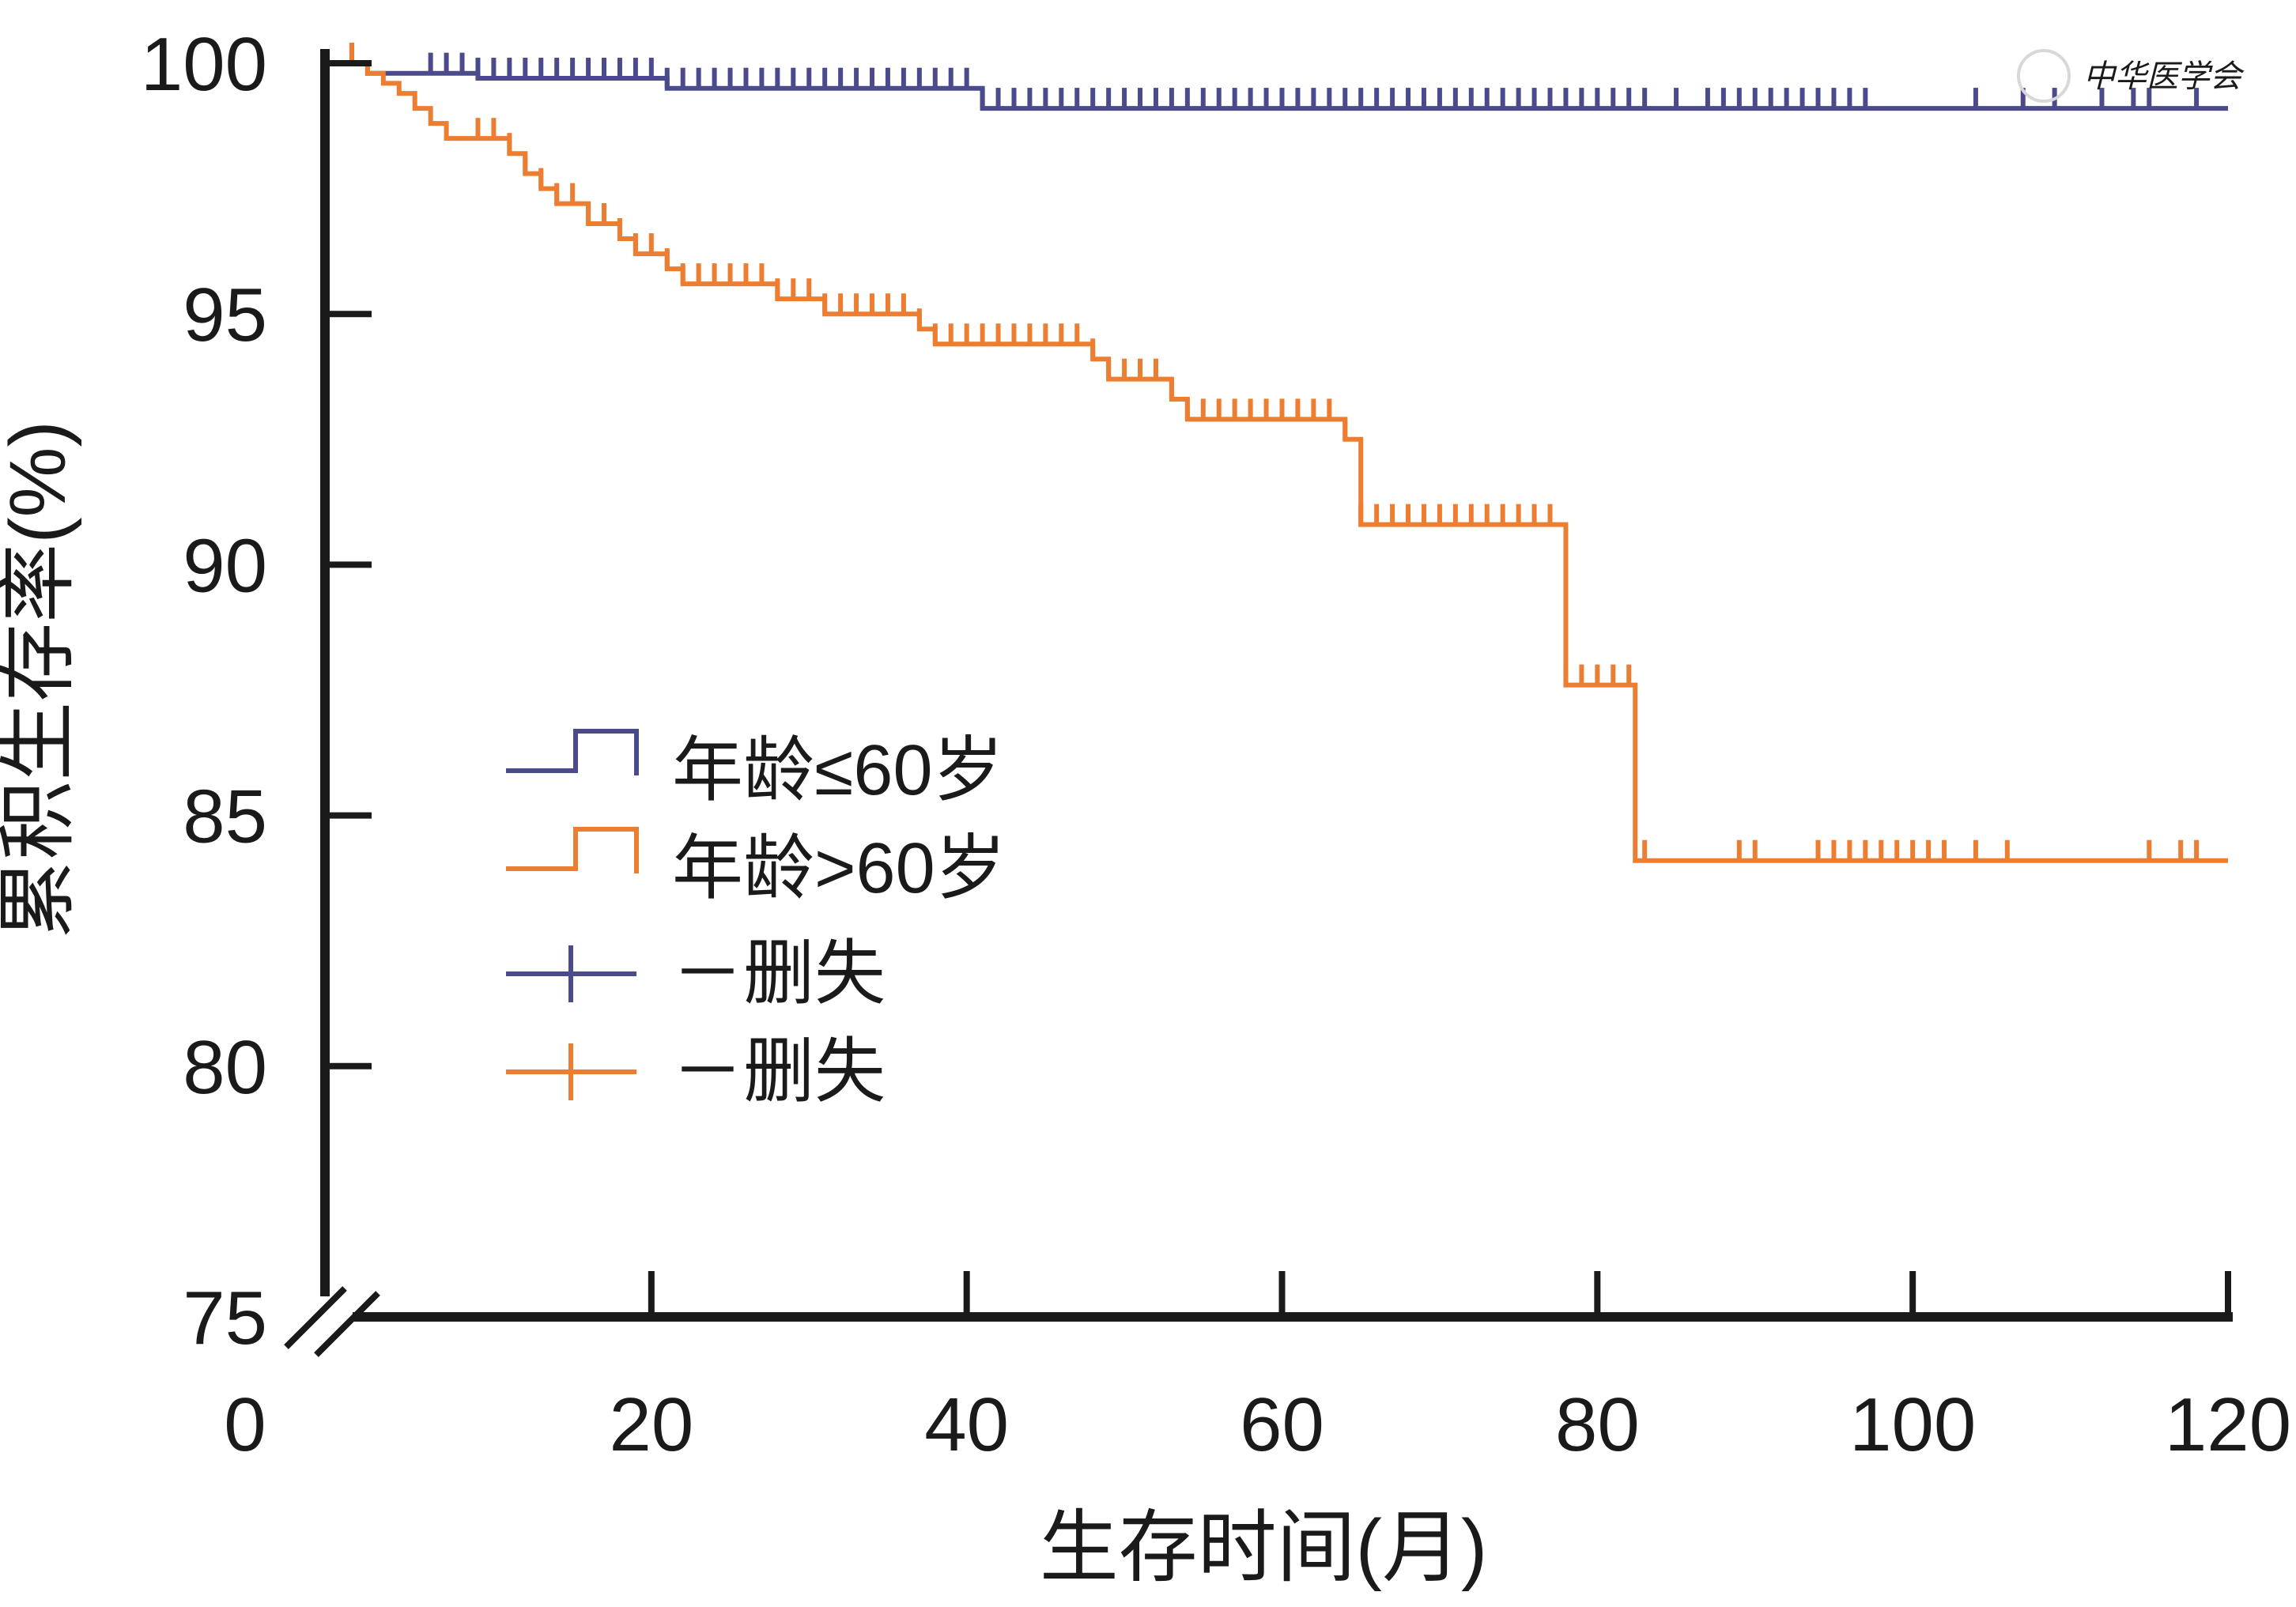  I want to click on legend-label: 年龄>60岁, so click(839, 868).